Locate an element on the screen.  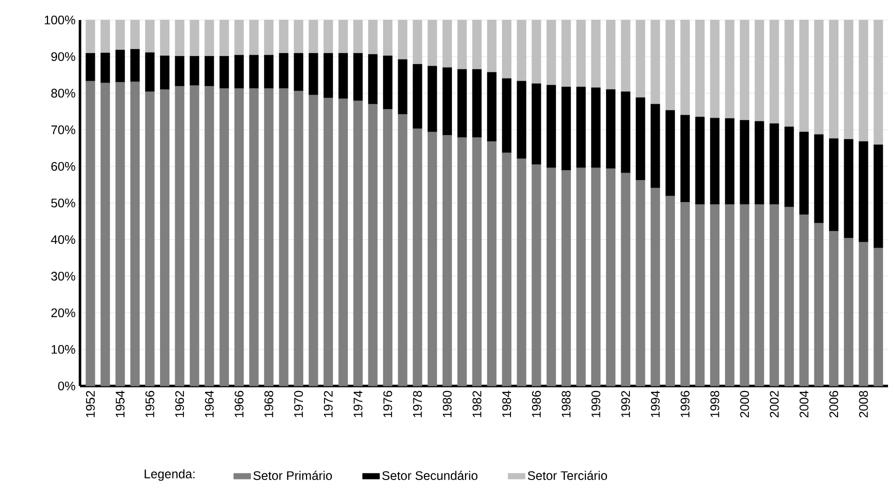
x-tick-label: 1954 is located at coordinates (120, 404).